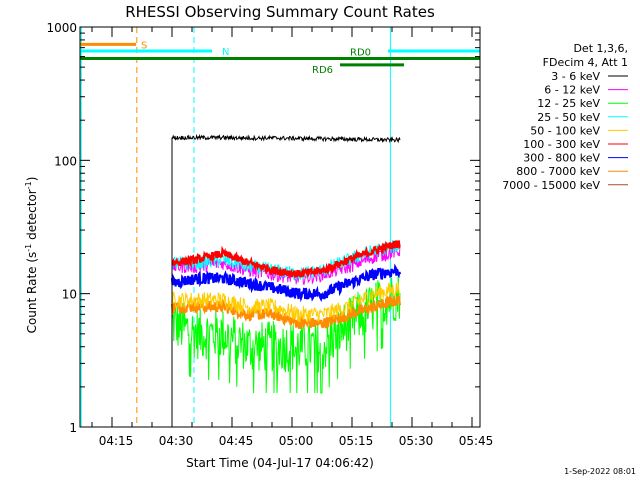 This screenshot has width=640, height=480. I want to click on x-tick-label: 05:30, so click(416, 441).